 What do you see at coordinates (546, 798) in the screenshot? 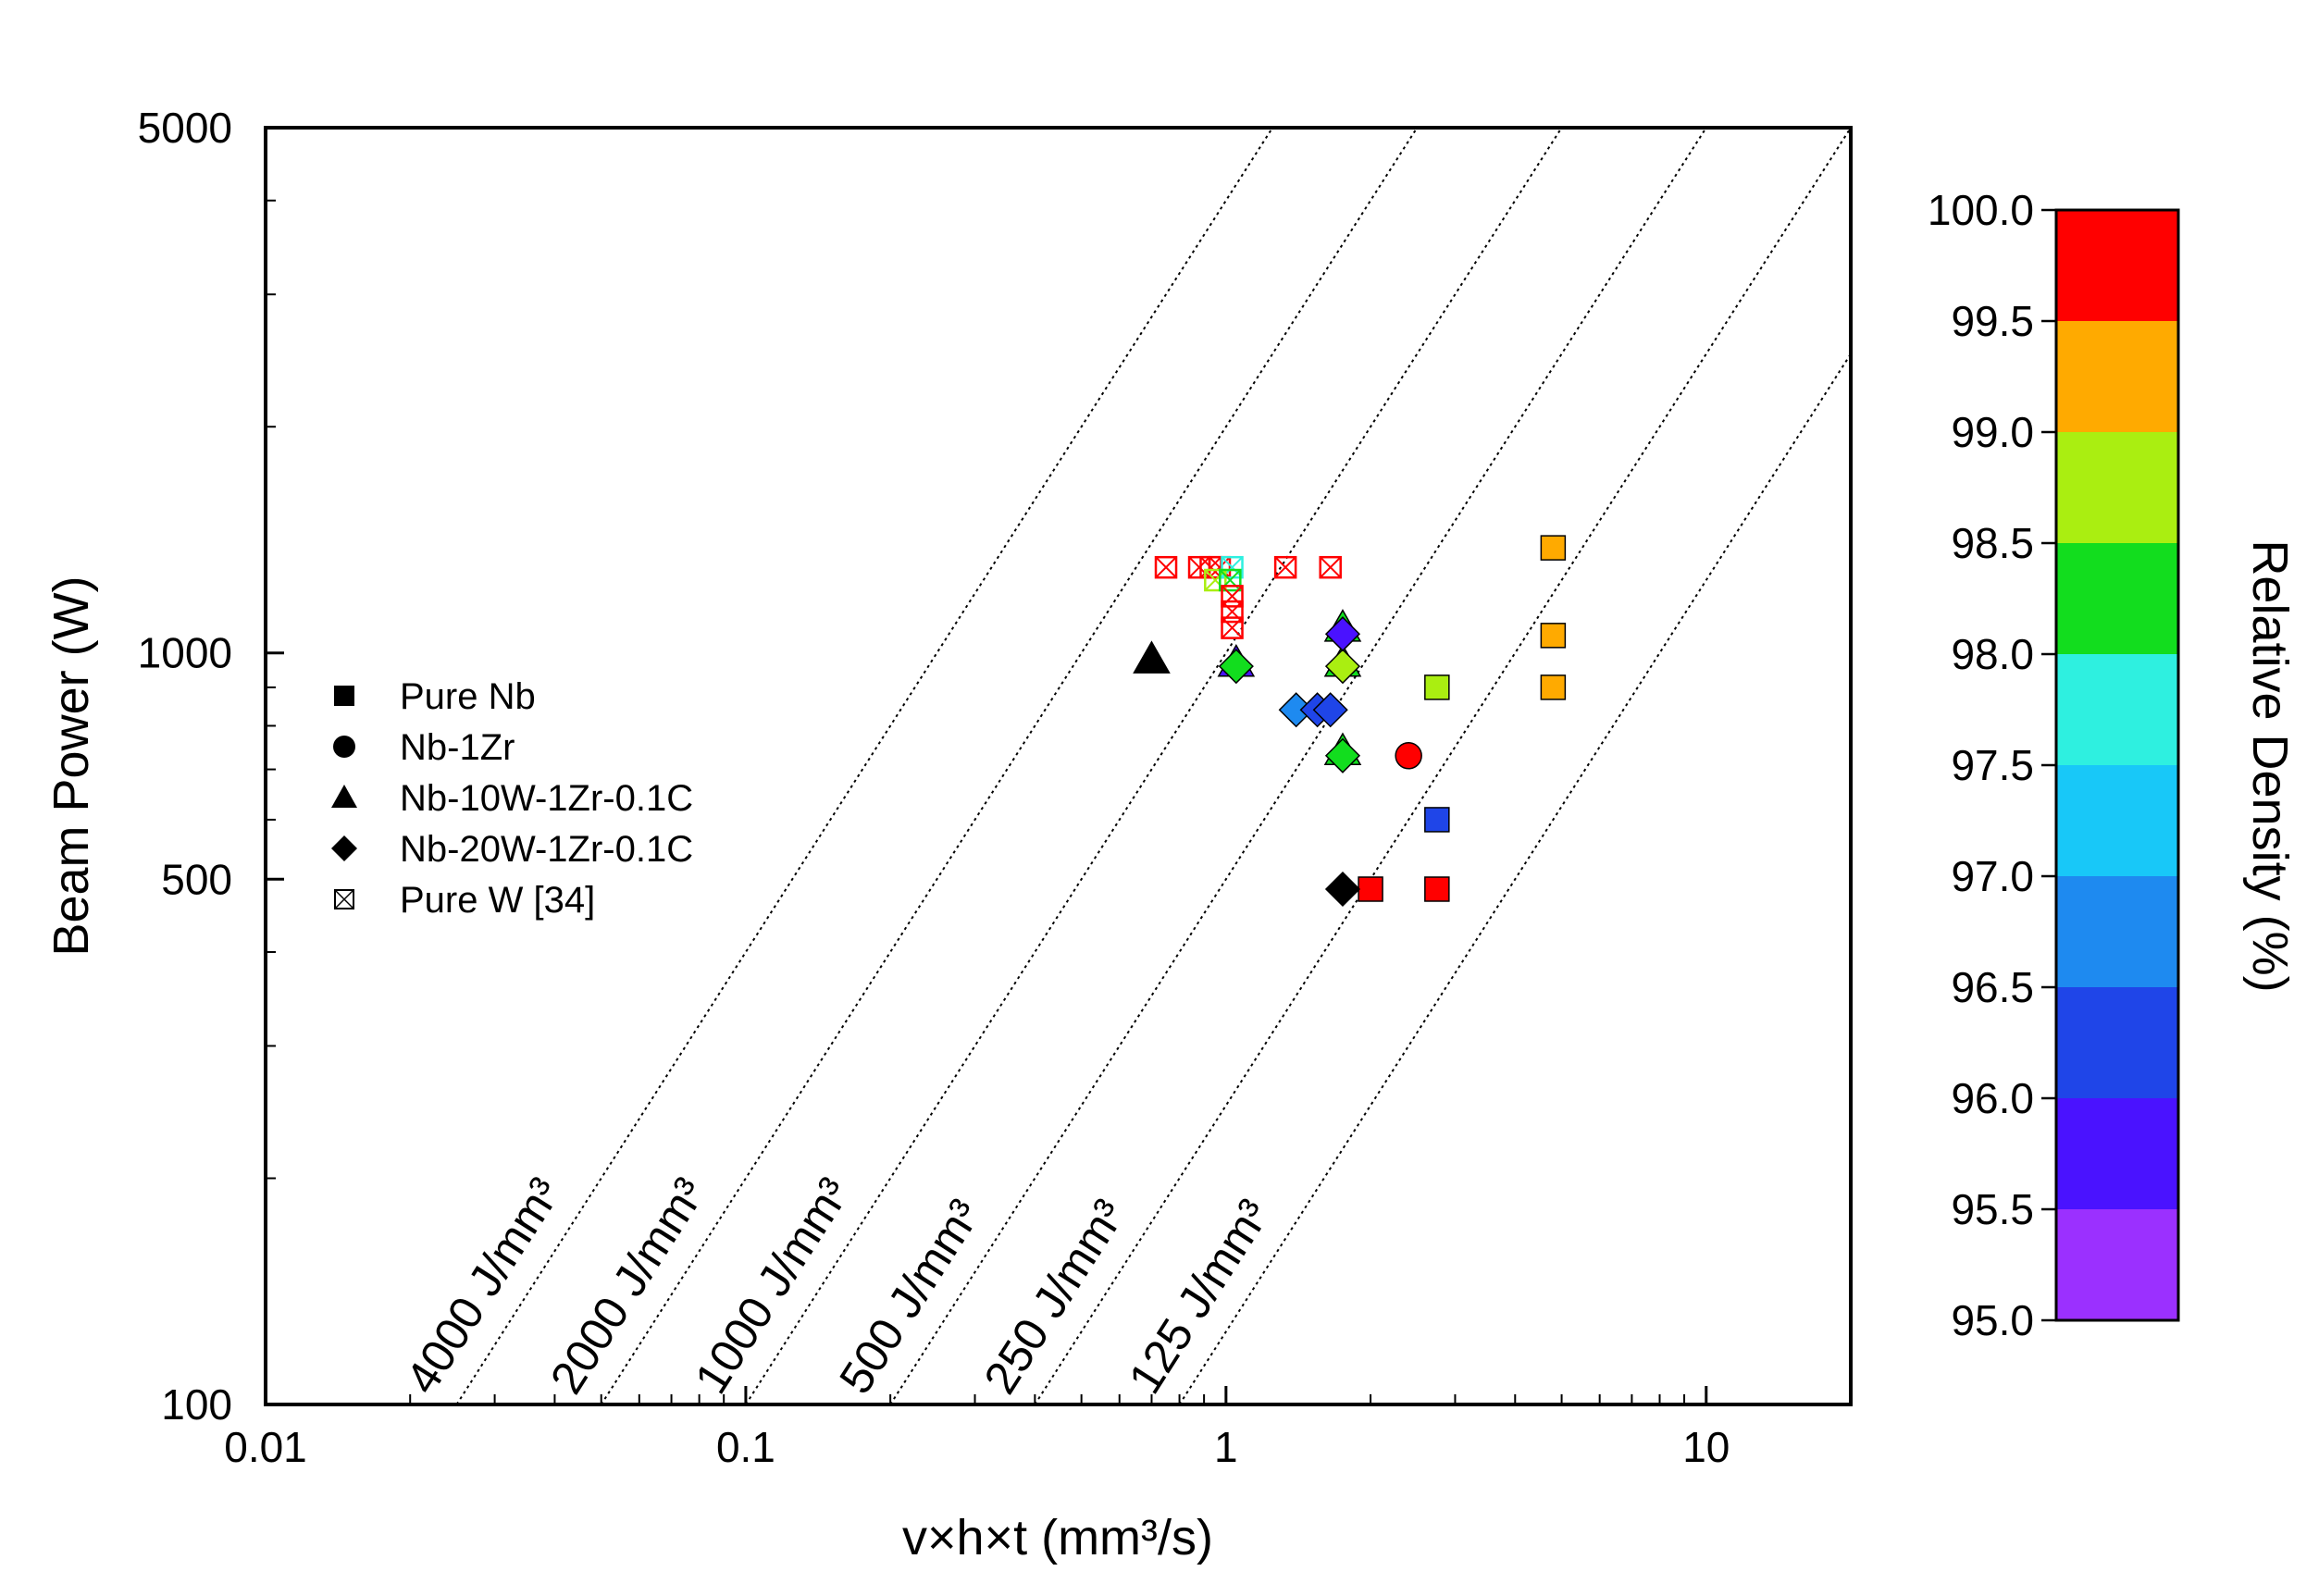
I see `legend-label: Nb-10W-1Zr-0.1C` at bounding box center [546, 798].